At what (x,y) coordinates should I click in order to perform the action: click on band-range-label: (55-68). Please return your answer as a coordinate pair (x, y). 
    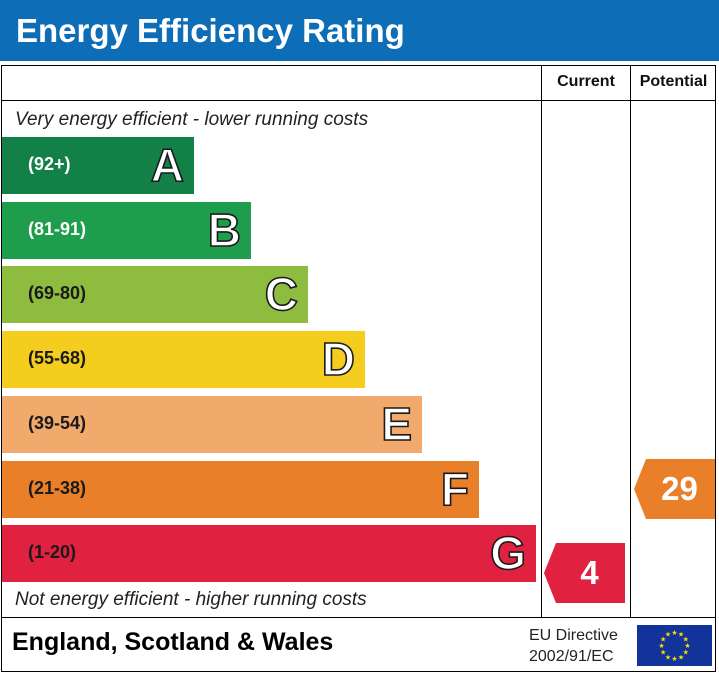
    Looking at the image, I should click on (57, 358).